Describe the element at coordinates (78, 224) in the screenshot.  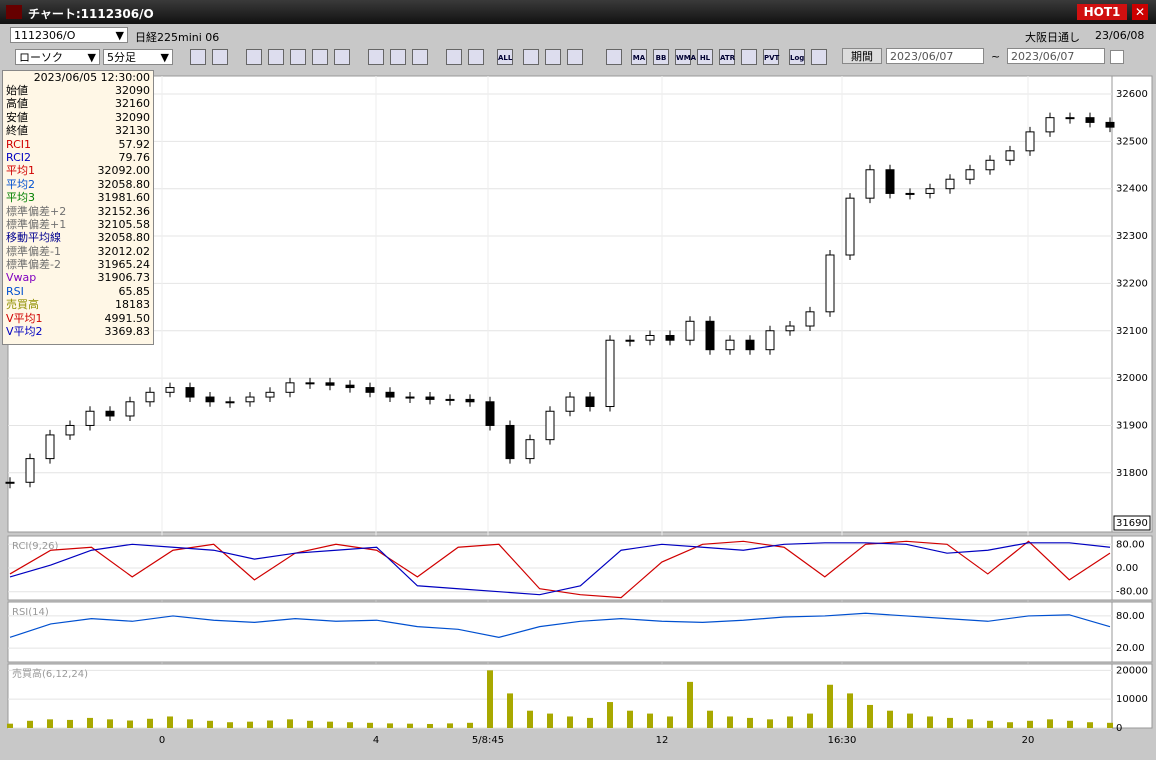
I see `info-row: 標準偏差+1 32105.58` at that location.